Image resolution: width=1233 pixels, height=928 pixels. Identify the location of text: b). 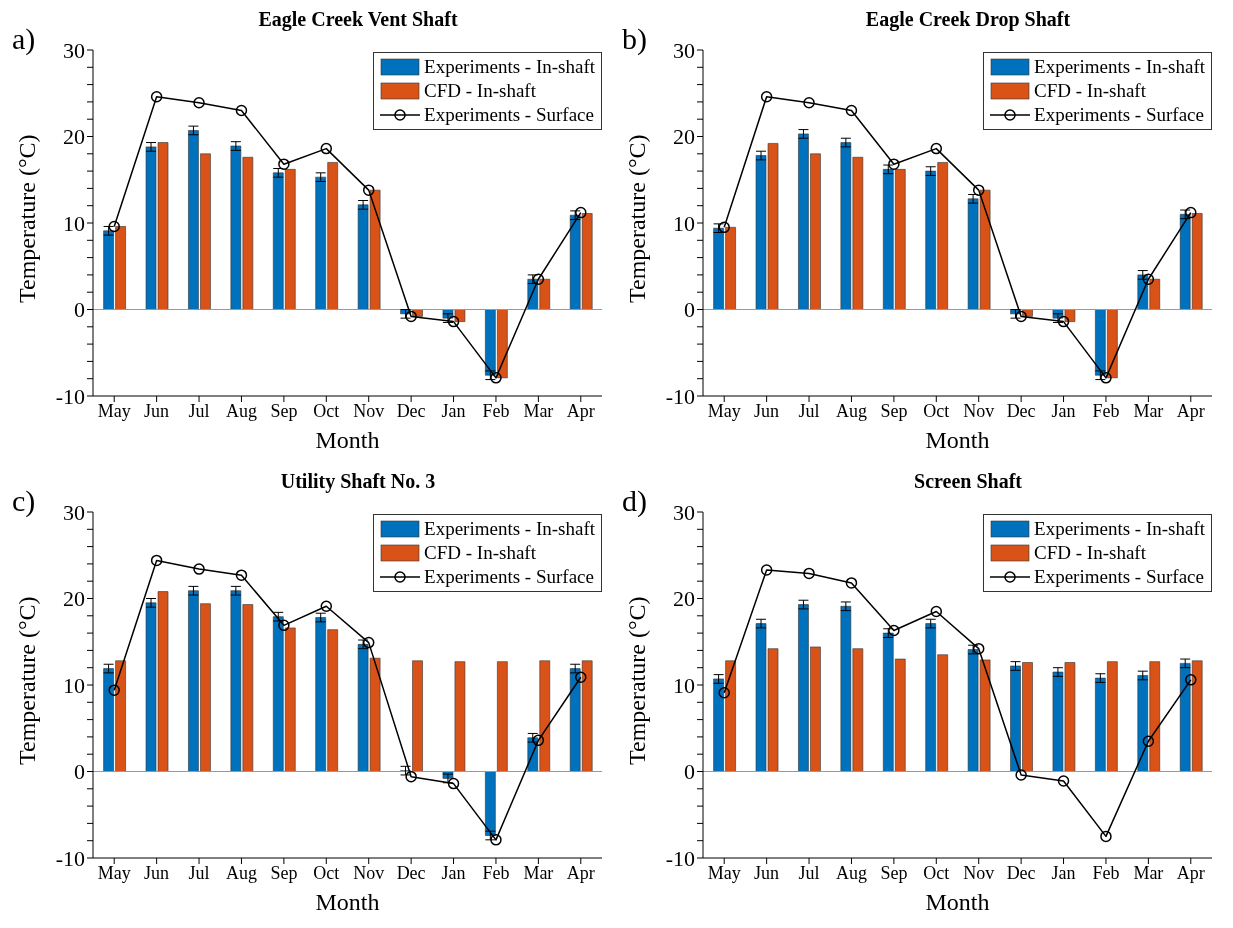
(634, 39).